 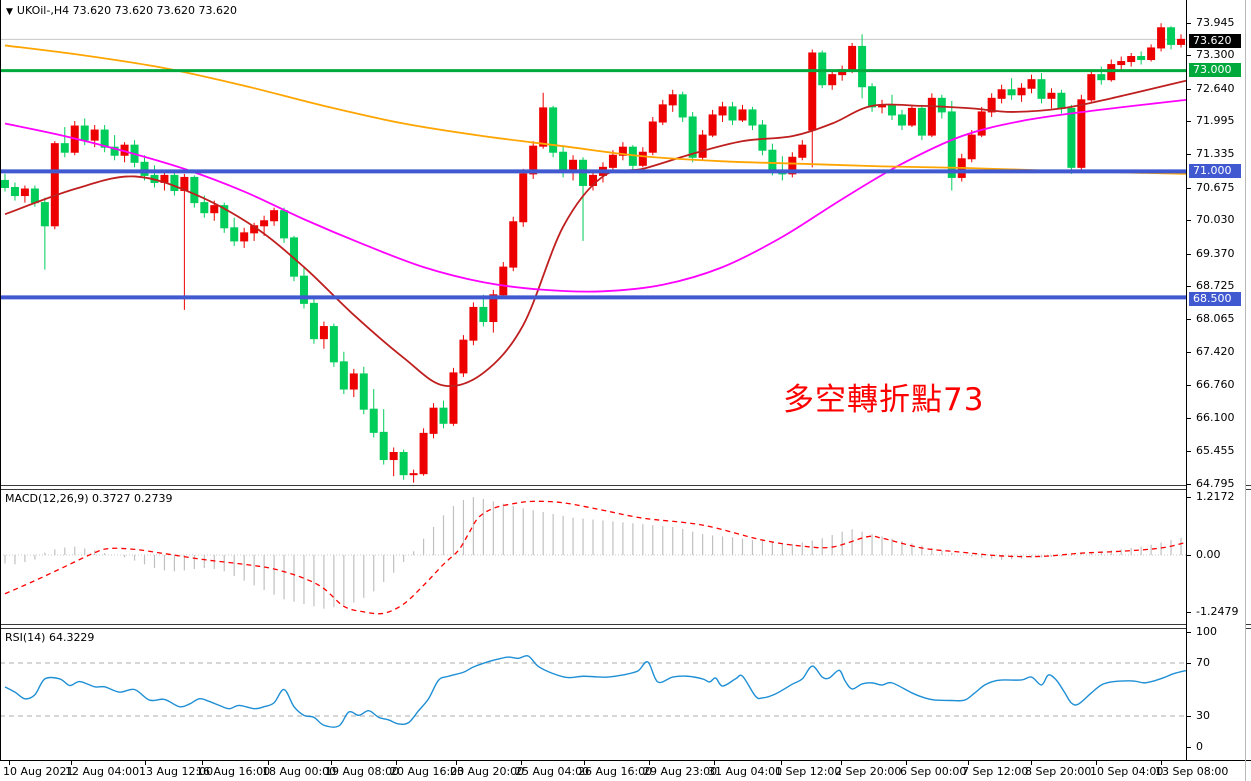 What do you see at coordinates (884, 400) in the screenshot?
I see `chart-annotation-text: 多空轉折點73` at bounding box center [884, 400].